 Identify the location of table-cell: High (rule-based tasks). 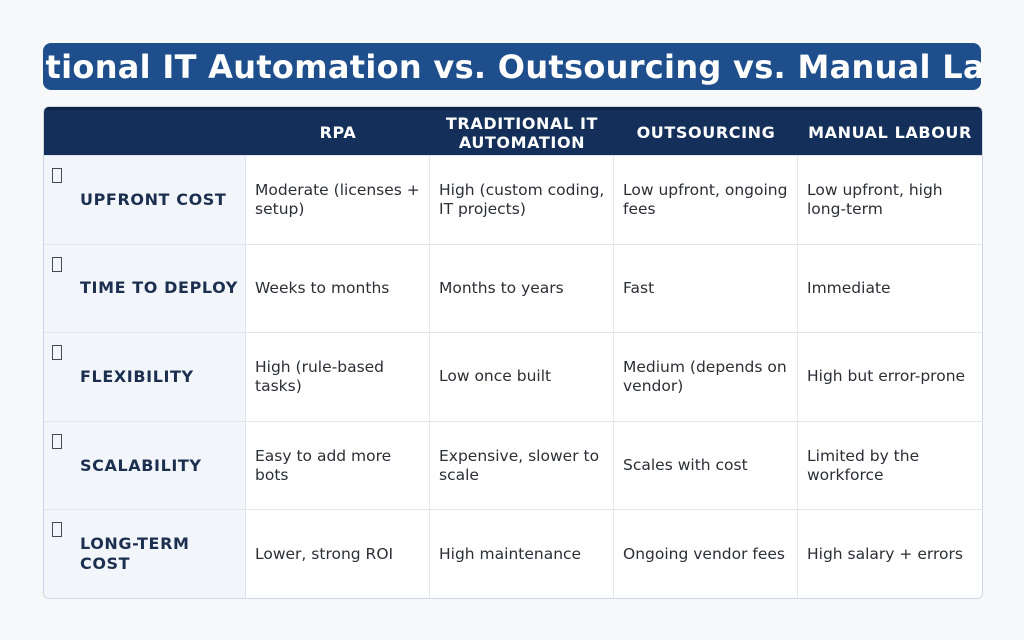
(338, 377).